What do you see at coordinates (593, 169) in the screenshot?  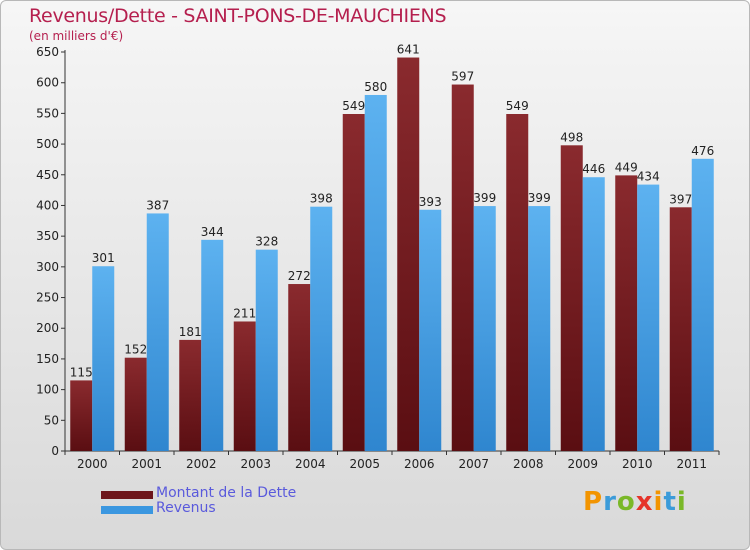 I see `data-label-revenus: 446` at bounding box center [593, 169].